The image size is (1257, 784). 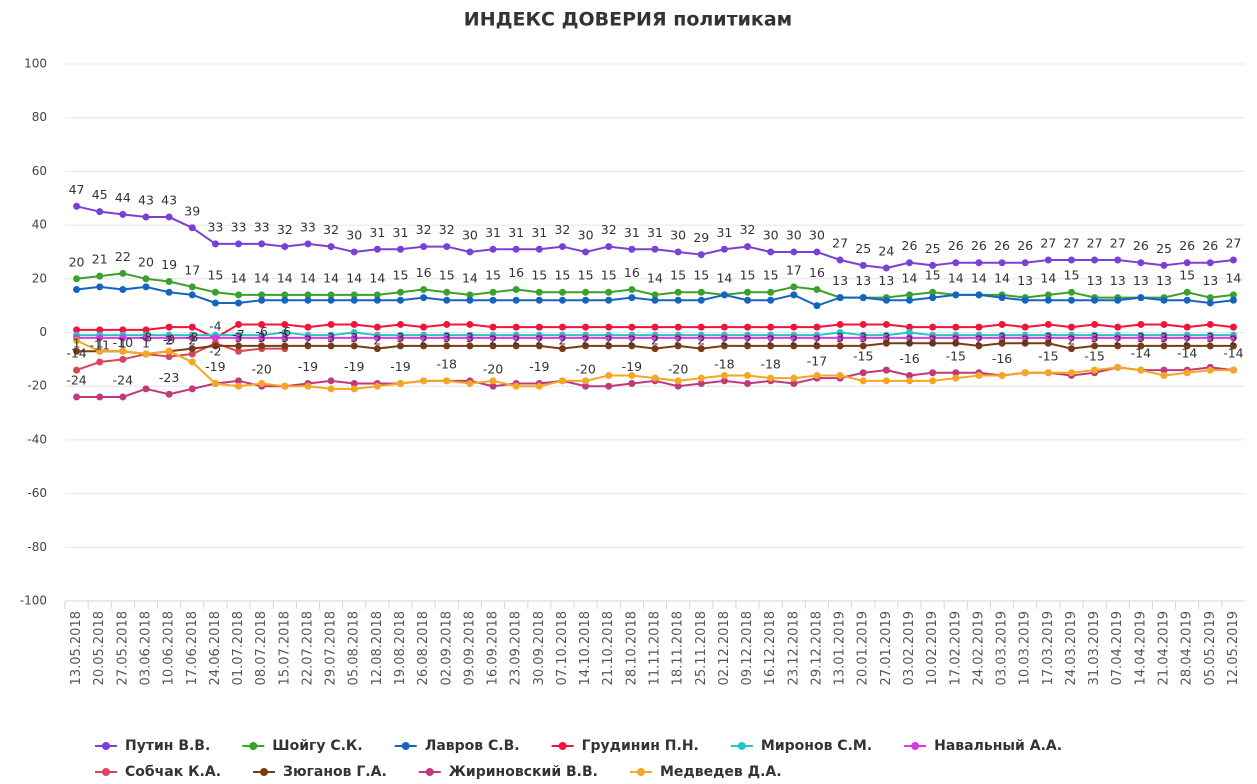 I want to click on data-label: 14, so click(x=910, y=277).